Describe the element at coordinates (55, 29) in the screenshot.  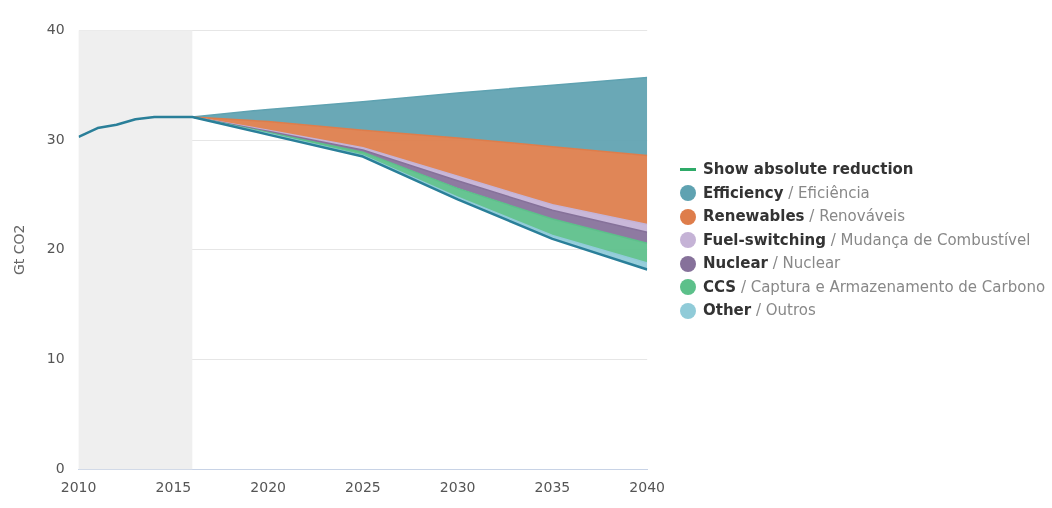
I see `y-tick-label: 40` at that location.